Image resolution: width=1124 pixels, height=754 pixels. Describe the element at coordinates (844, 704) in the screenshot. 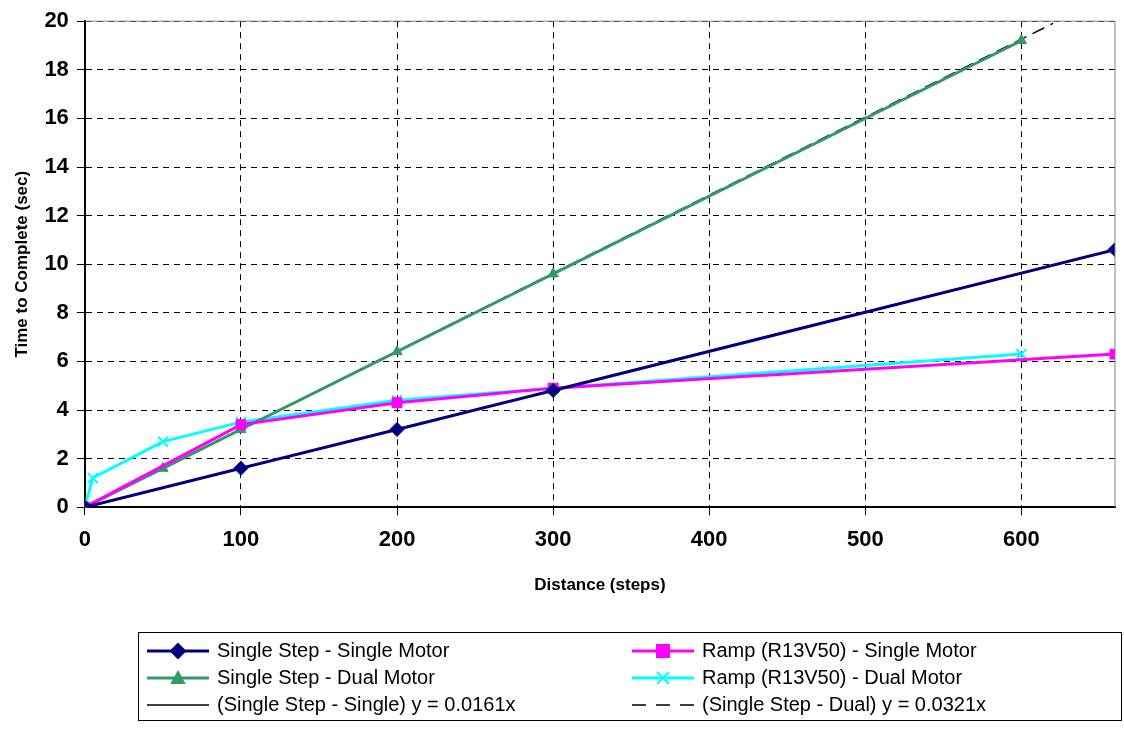

I see `legend-label: (Single Step - Dual) y = 0.0321x` at that location.